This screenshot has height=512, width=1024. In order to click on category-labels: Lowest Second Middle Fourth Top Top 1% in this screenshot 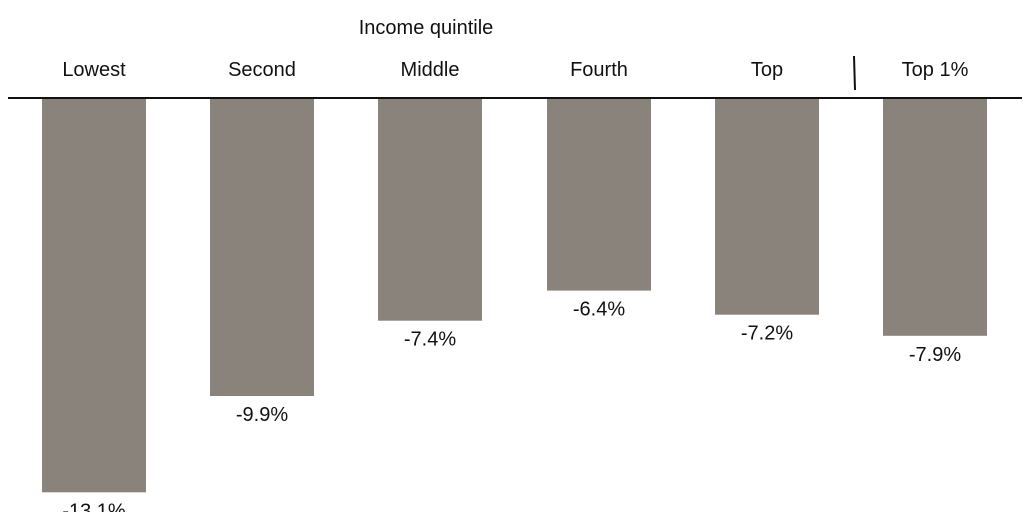, I will do `click(515, 70)`.